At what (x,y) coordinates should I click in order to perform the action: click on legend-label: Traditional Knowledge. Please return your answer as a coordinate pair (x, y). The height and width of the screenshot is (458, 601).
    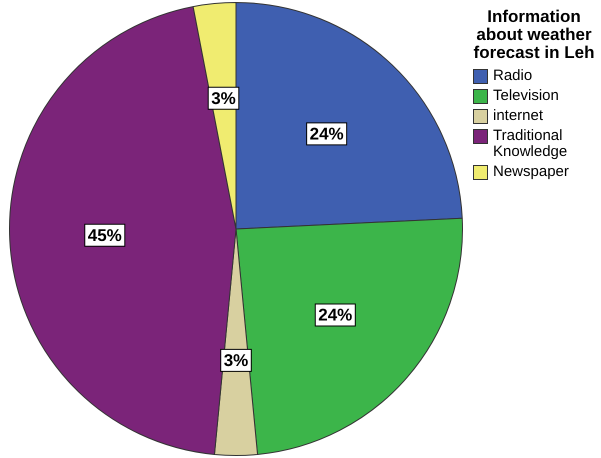
    Looking at the image, I should click on (530, 143).